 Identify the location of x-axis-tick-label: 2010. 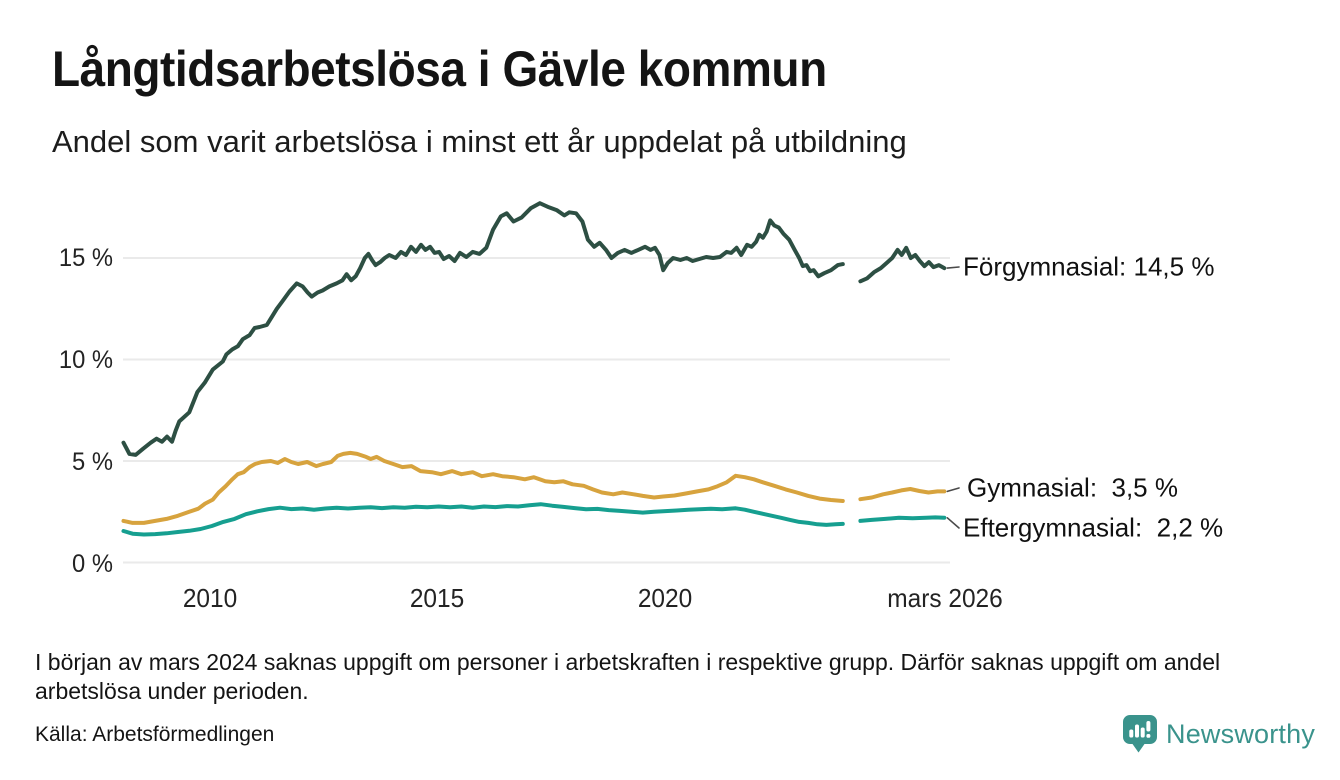
(210, 598).